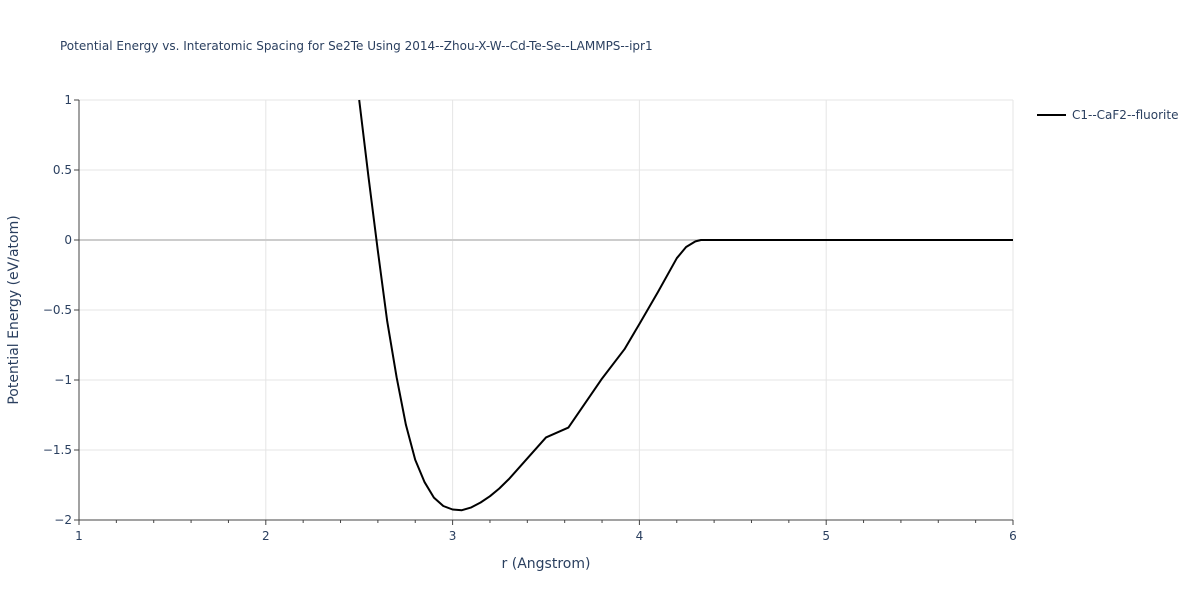 Image resolution: width=1200 pixels, height=600 pixels. I want to click on x-tick-label-0: 1, so click(79, 536).